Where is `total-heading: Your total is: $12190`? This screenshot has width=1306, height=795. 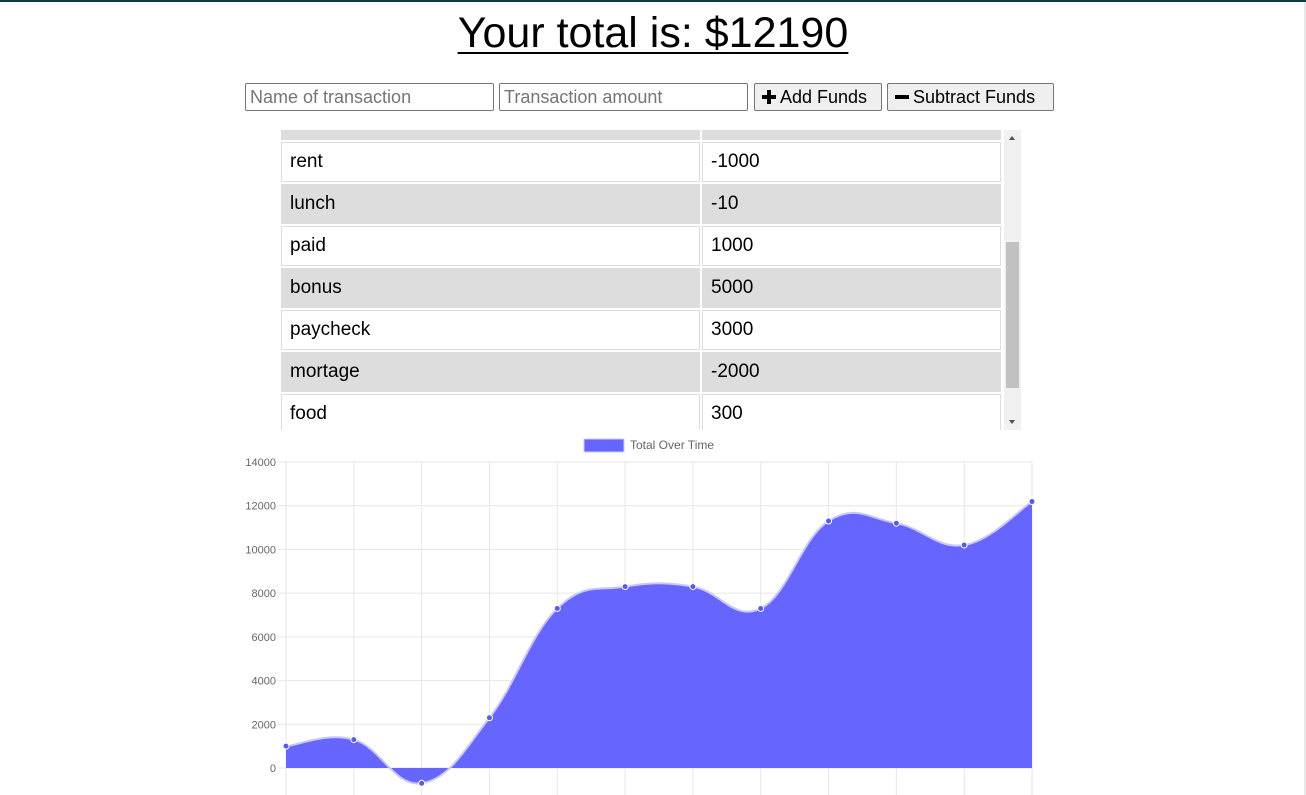 total-heading: Your total is: $12190 is located at coordinates (653, 33).